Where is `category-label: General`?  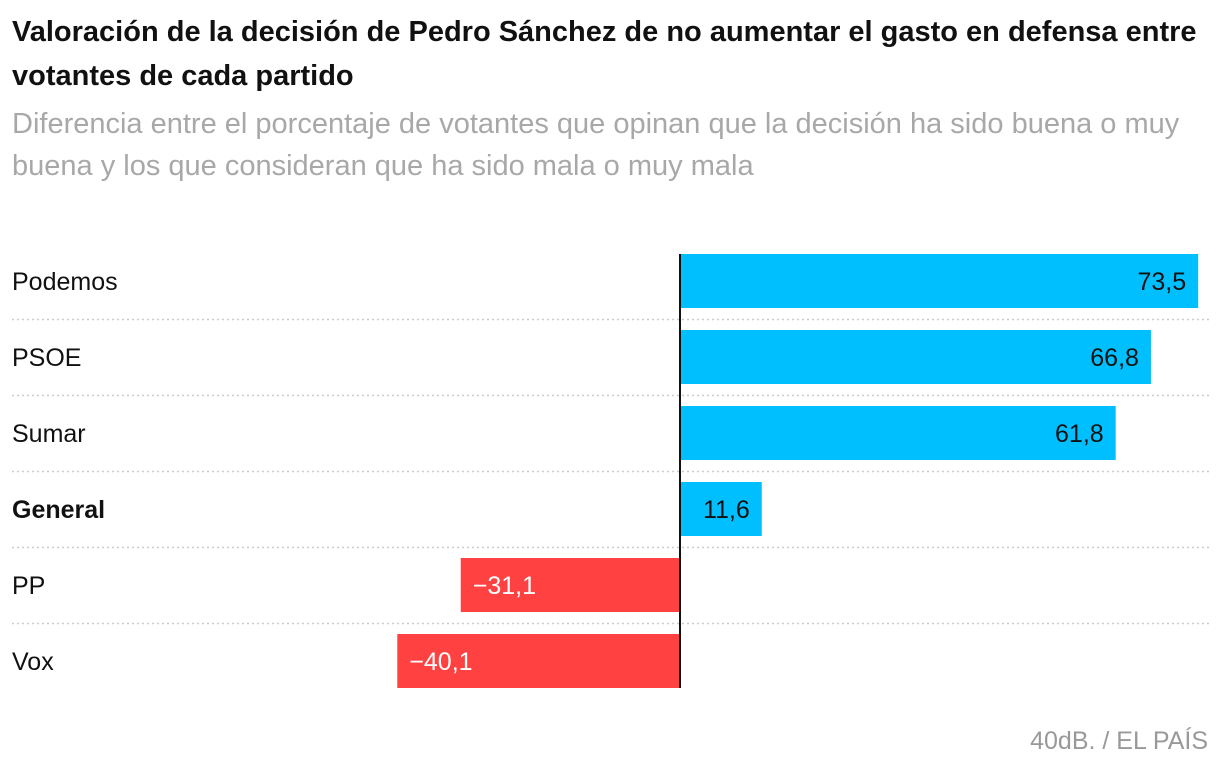 category-label: General is located at coordinates (58, 510).